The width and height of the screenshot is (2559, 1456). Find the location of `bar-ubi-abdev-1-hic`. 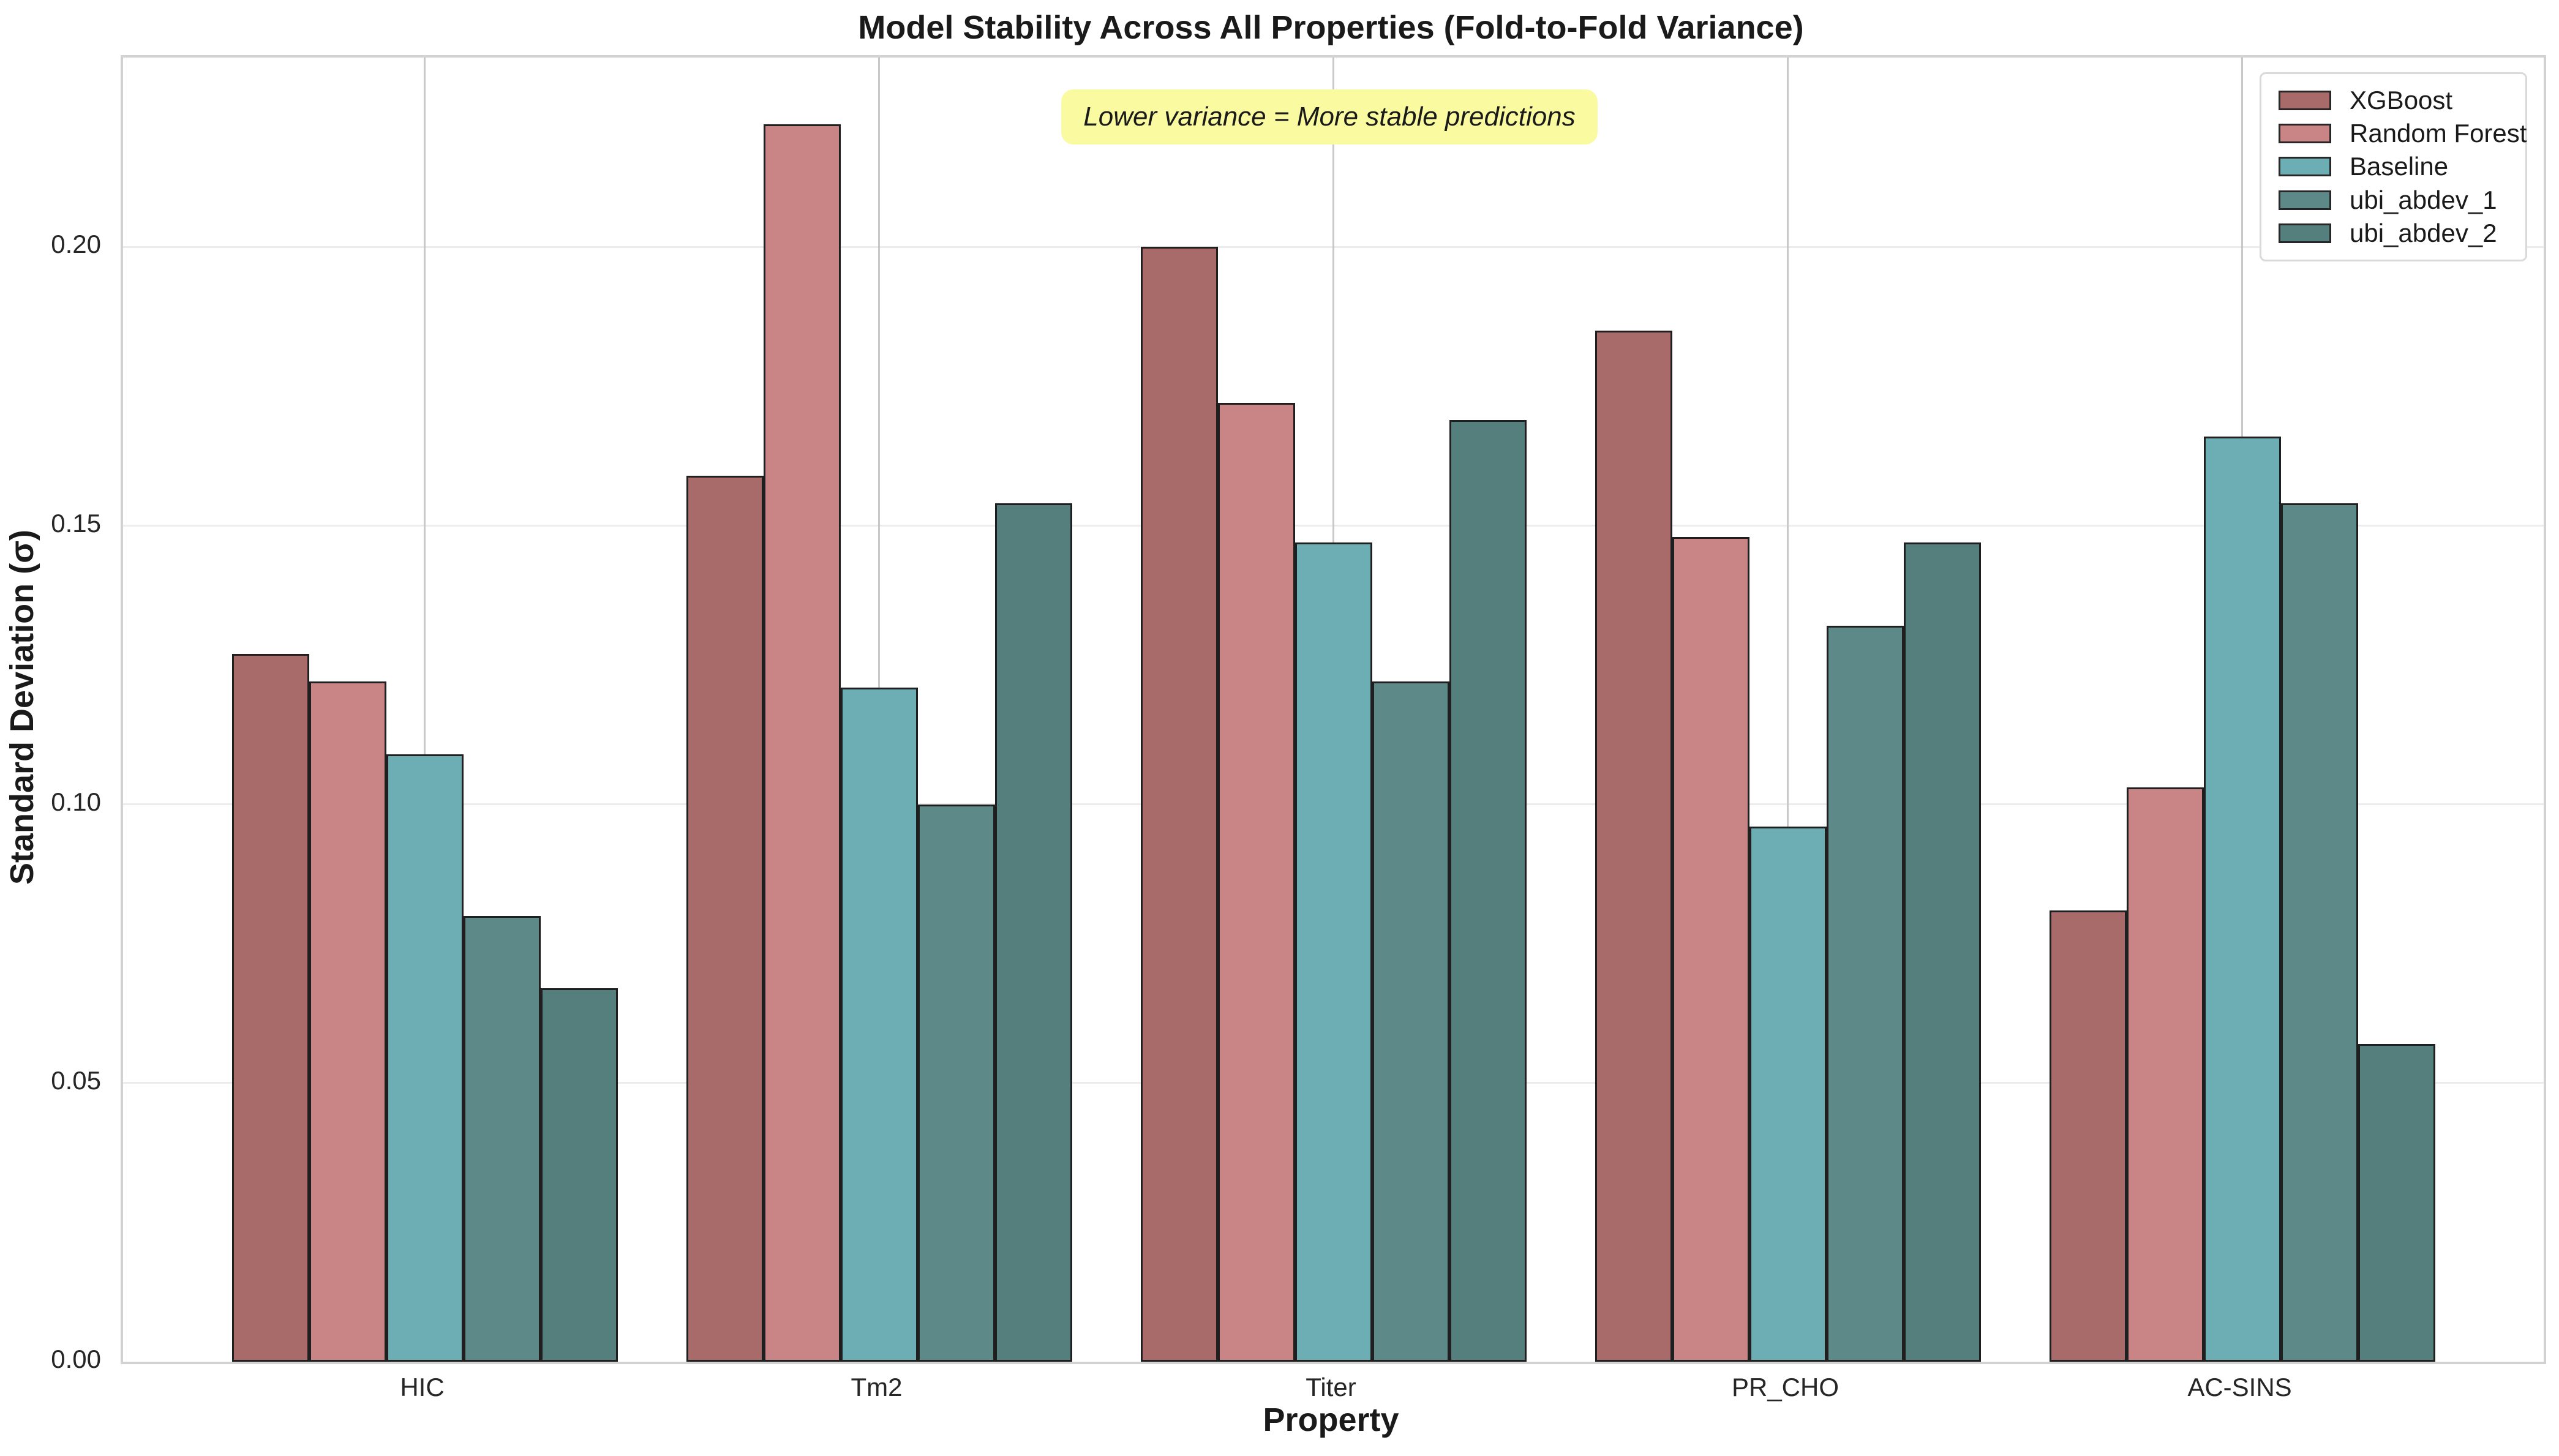

bar-ubi-abdev-1-hic is located at coordinates (502, 1138).